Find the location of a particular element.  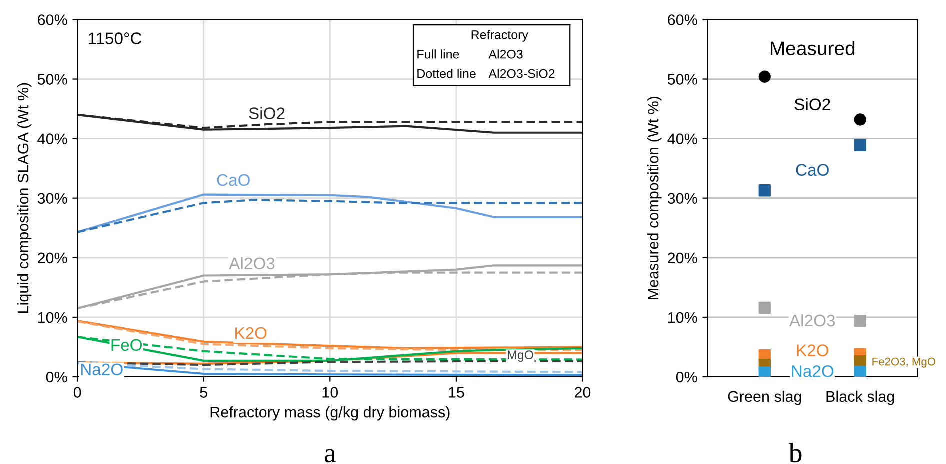

series-label: Fe2O3, MgO is located at coordinates (904, 363).